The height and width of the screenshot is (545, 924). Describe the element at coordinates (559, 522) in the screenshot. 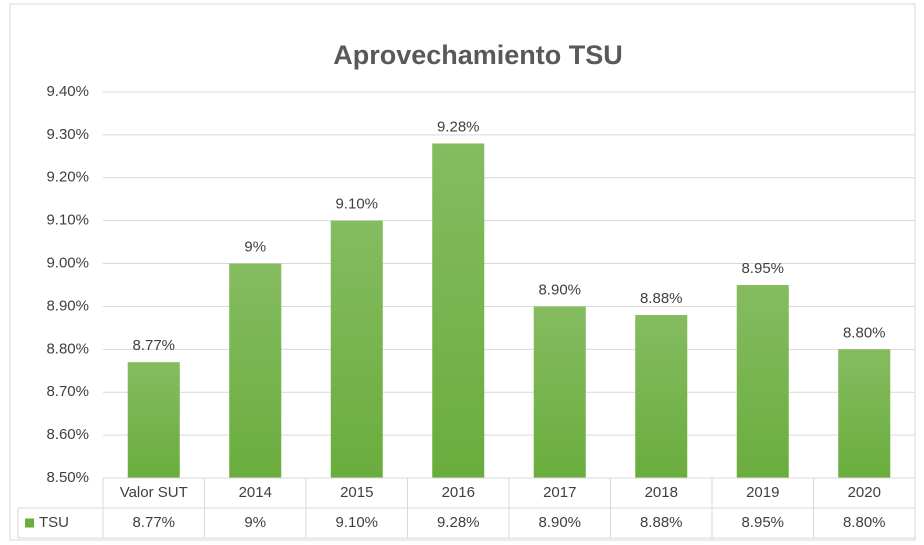

I see `table-cell: 8.90%` at that location.